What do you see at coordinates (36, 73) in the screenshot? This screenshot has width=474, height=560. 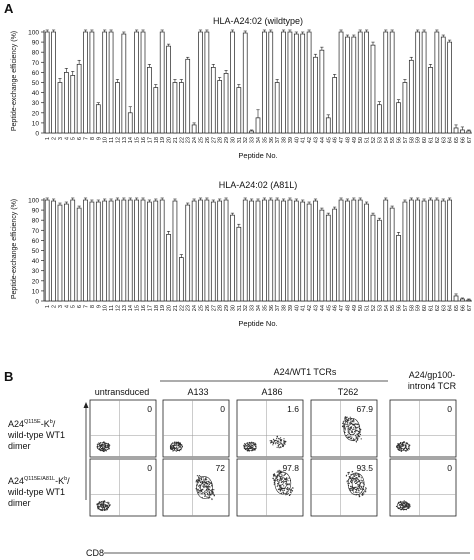 I see `y-tick-label: 60` at bounding box center [36, 73].